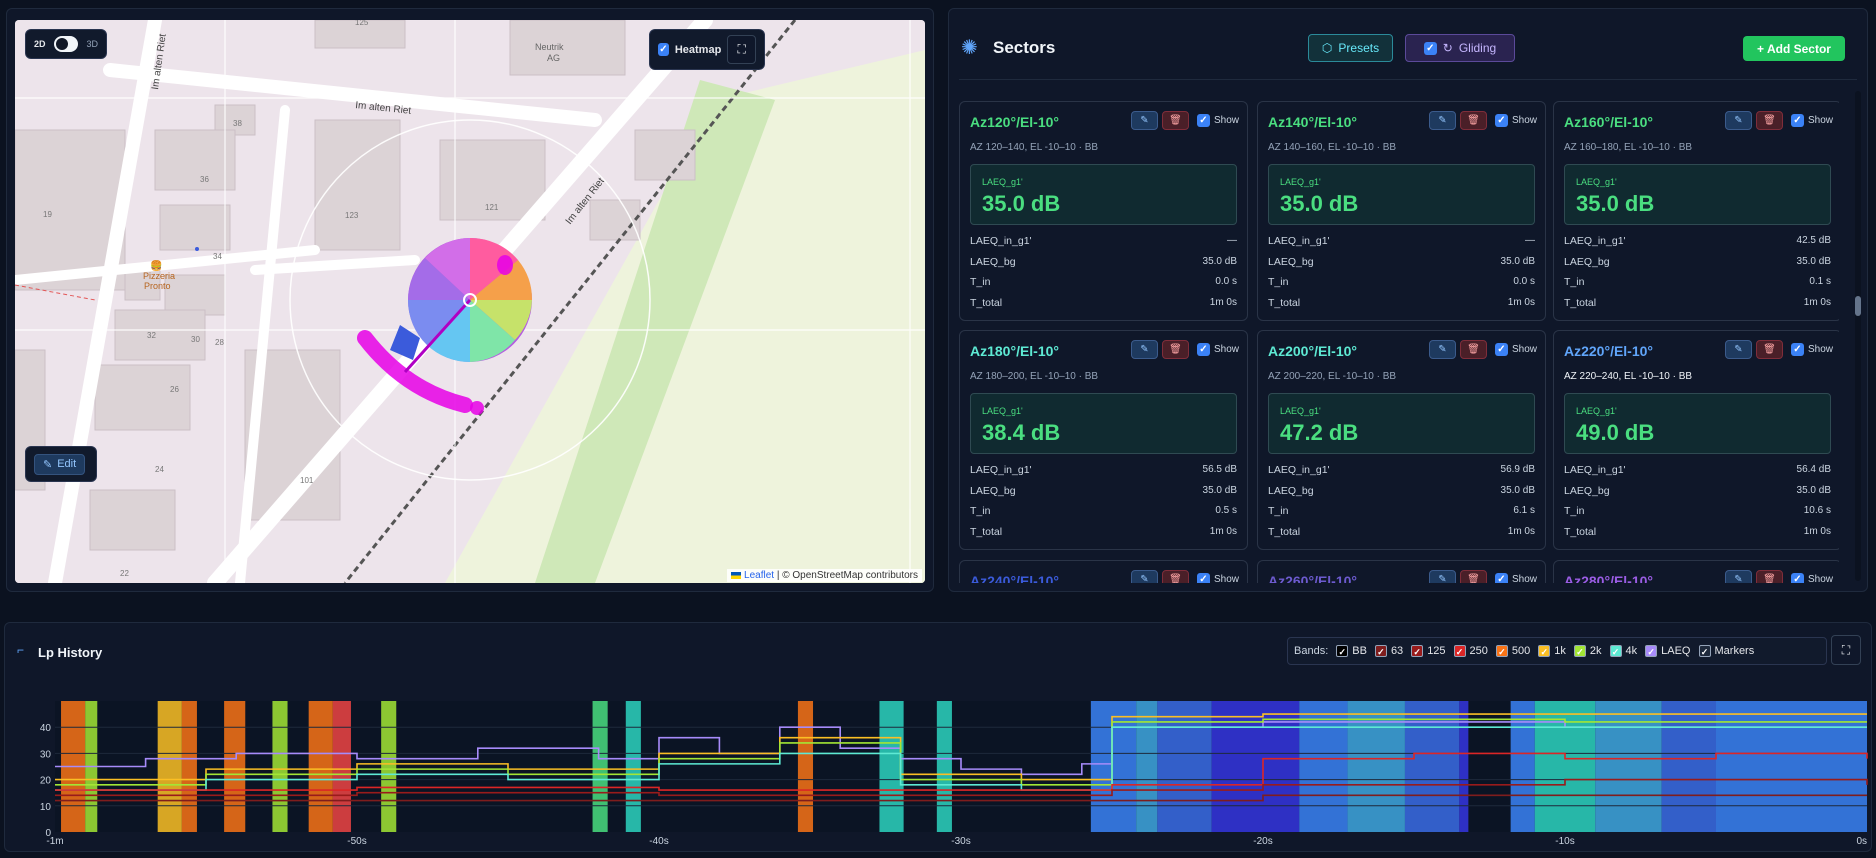 This screenshot has height=858, width=1876. What do you see at coordinates (156, 265) in the screenshot?
I see `poi-icon: 🍔` at bounding box center [156, 265].